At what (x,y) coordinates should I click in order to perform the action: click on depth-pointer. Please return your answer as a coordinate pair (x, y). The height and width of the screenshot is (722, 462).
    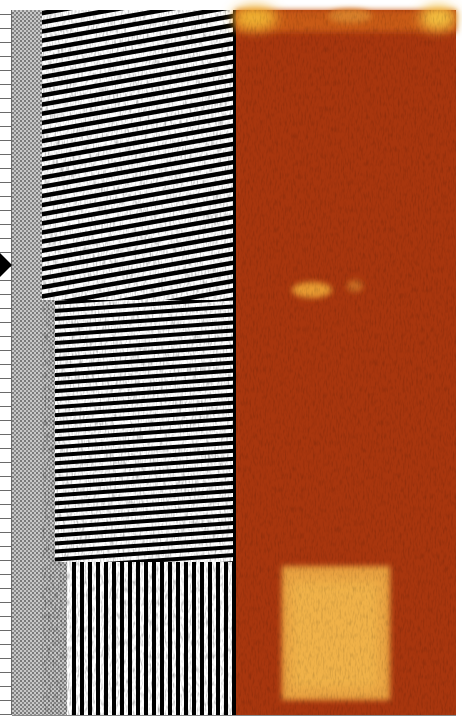
    Looking at the image, I should click on (6, 265).